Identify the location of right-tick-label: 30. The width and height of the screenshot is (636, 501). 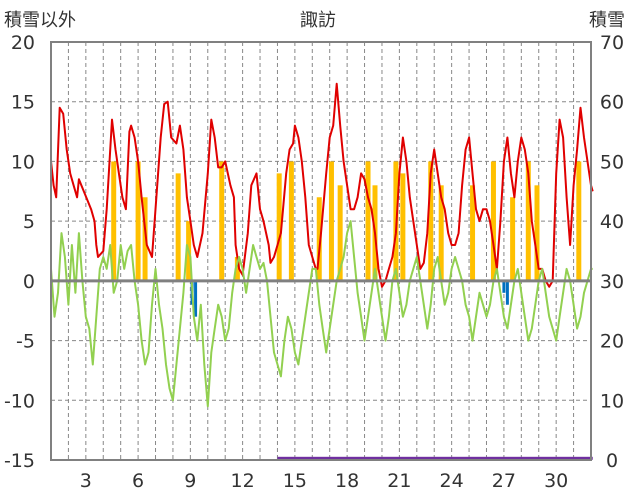
(612, 282).